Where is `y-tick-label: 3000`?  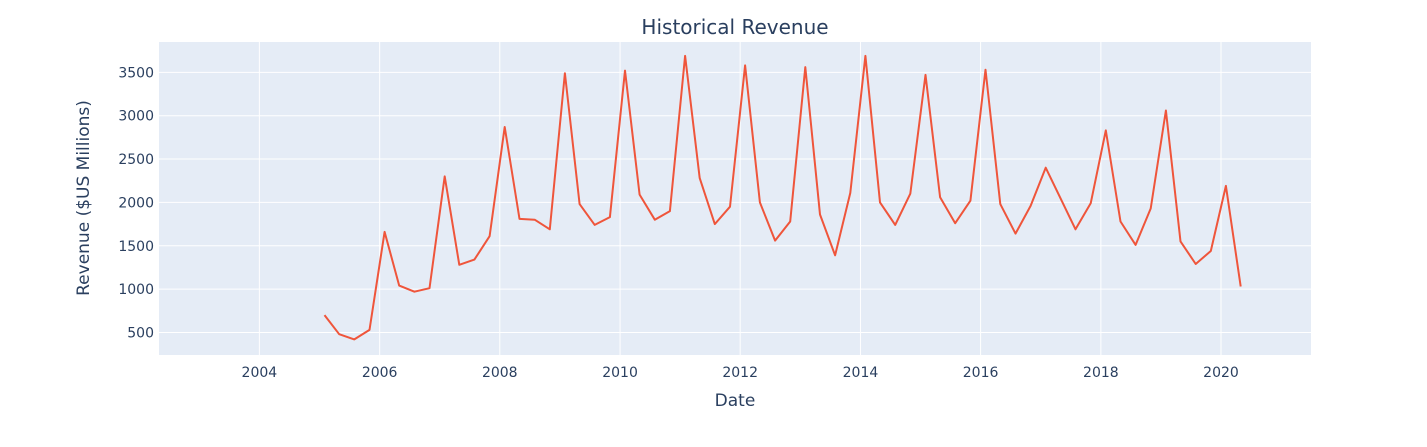 y-tick-label: 3000 is located at coordinates (136, 117).